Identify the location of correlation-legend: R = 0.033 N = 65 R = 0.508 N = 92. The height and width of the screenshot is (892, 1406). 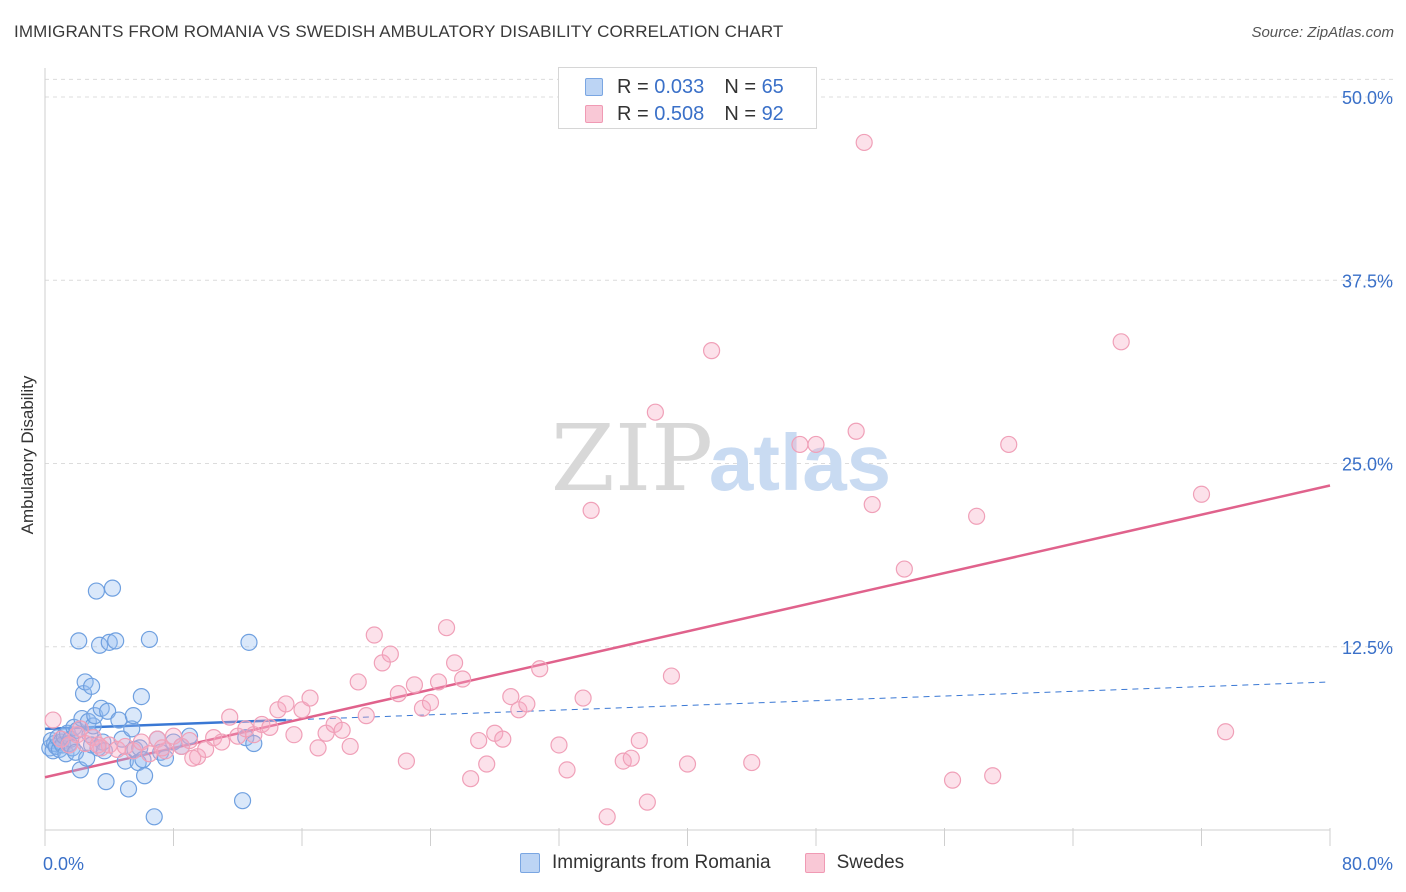
(687, 98).